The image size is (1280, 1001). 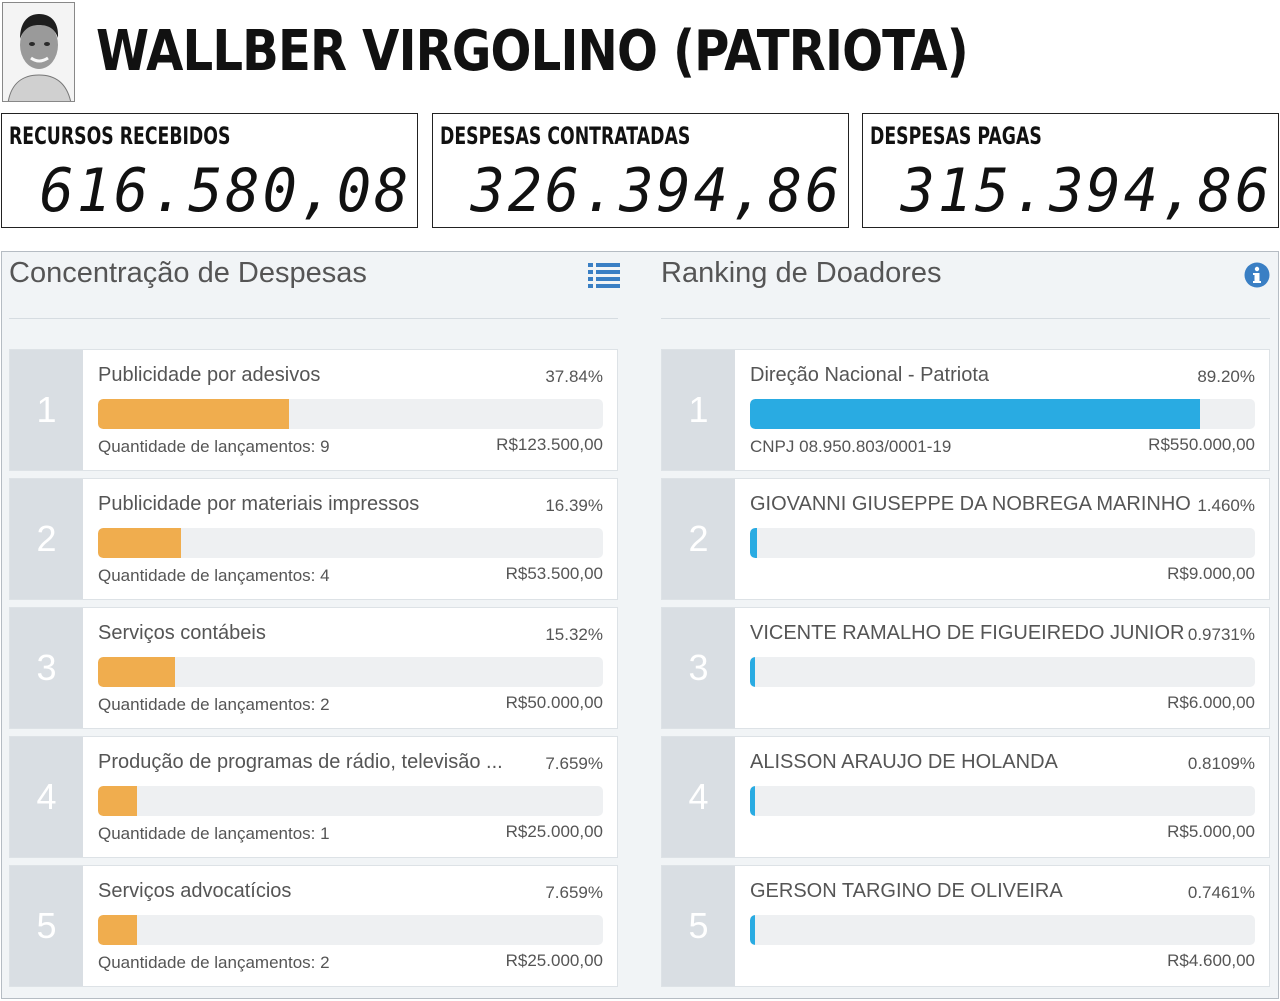 What do you see at coordinates (209, 375) in the screenshot?
I see `expense-name: Publicidade por adesivos` at bounding box center [209, 375].